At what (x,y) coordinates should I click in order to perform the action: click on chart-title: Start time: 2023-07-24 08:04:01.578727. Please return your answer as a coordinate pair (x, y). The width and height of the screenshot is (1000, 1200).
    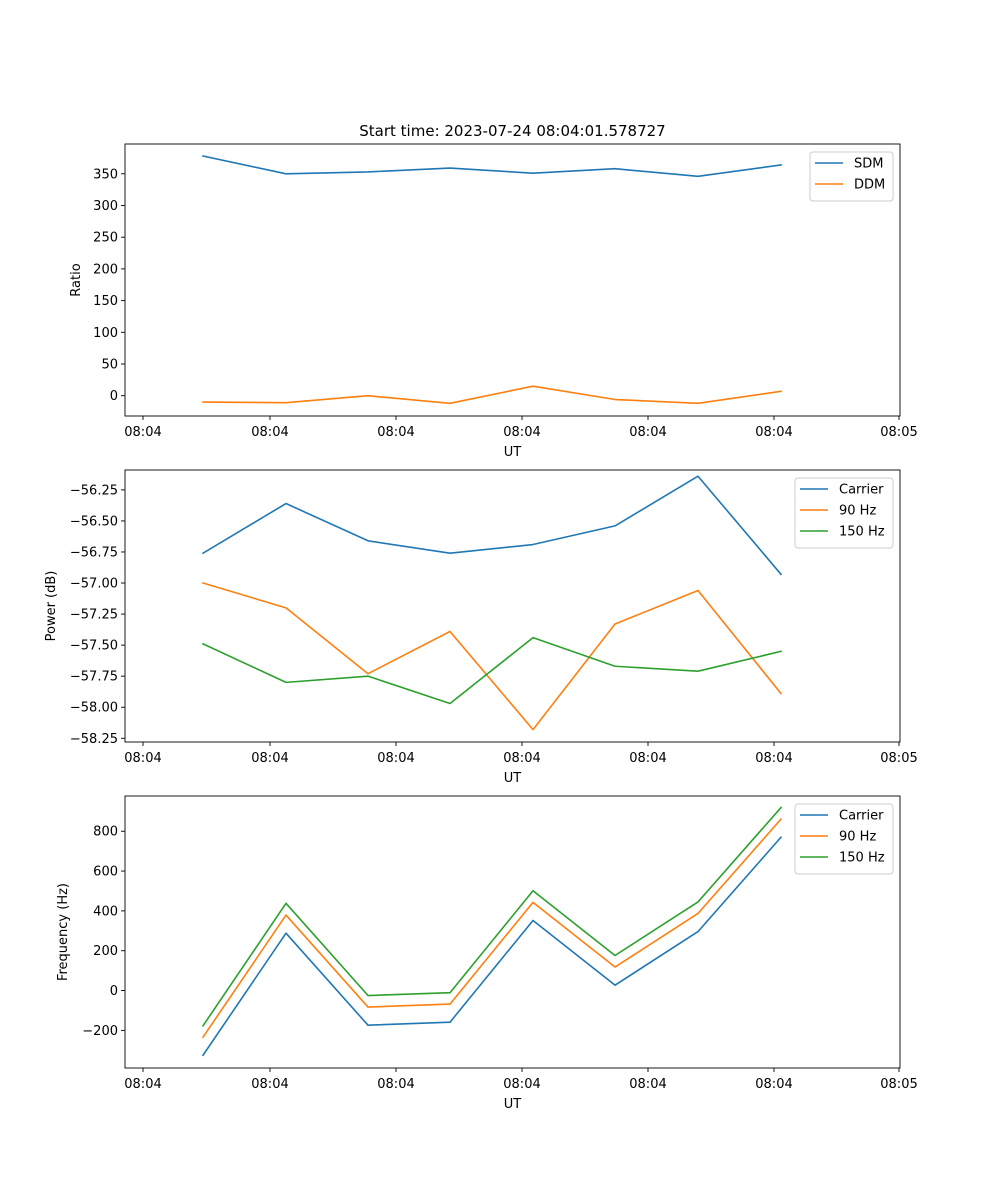
    Looking at the image, I should click on (512, 131).